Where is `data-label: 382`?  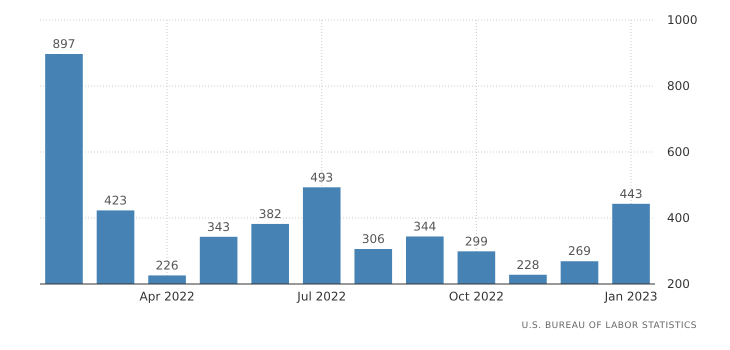 data-label: 382 is located at coordinates (270, 213).